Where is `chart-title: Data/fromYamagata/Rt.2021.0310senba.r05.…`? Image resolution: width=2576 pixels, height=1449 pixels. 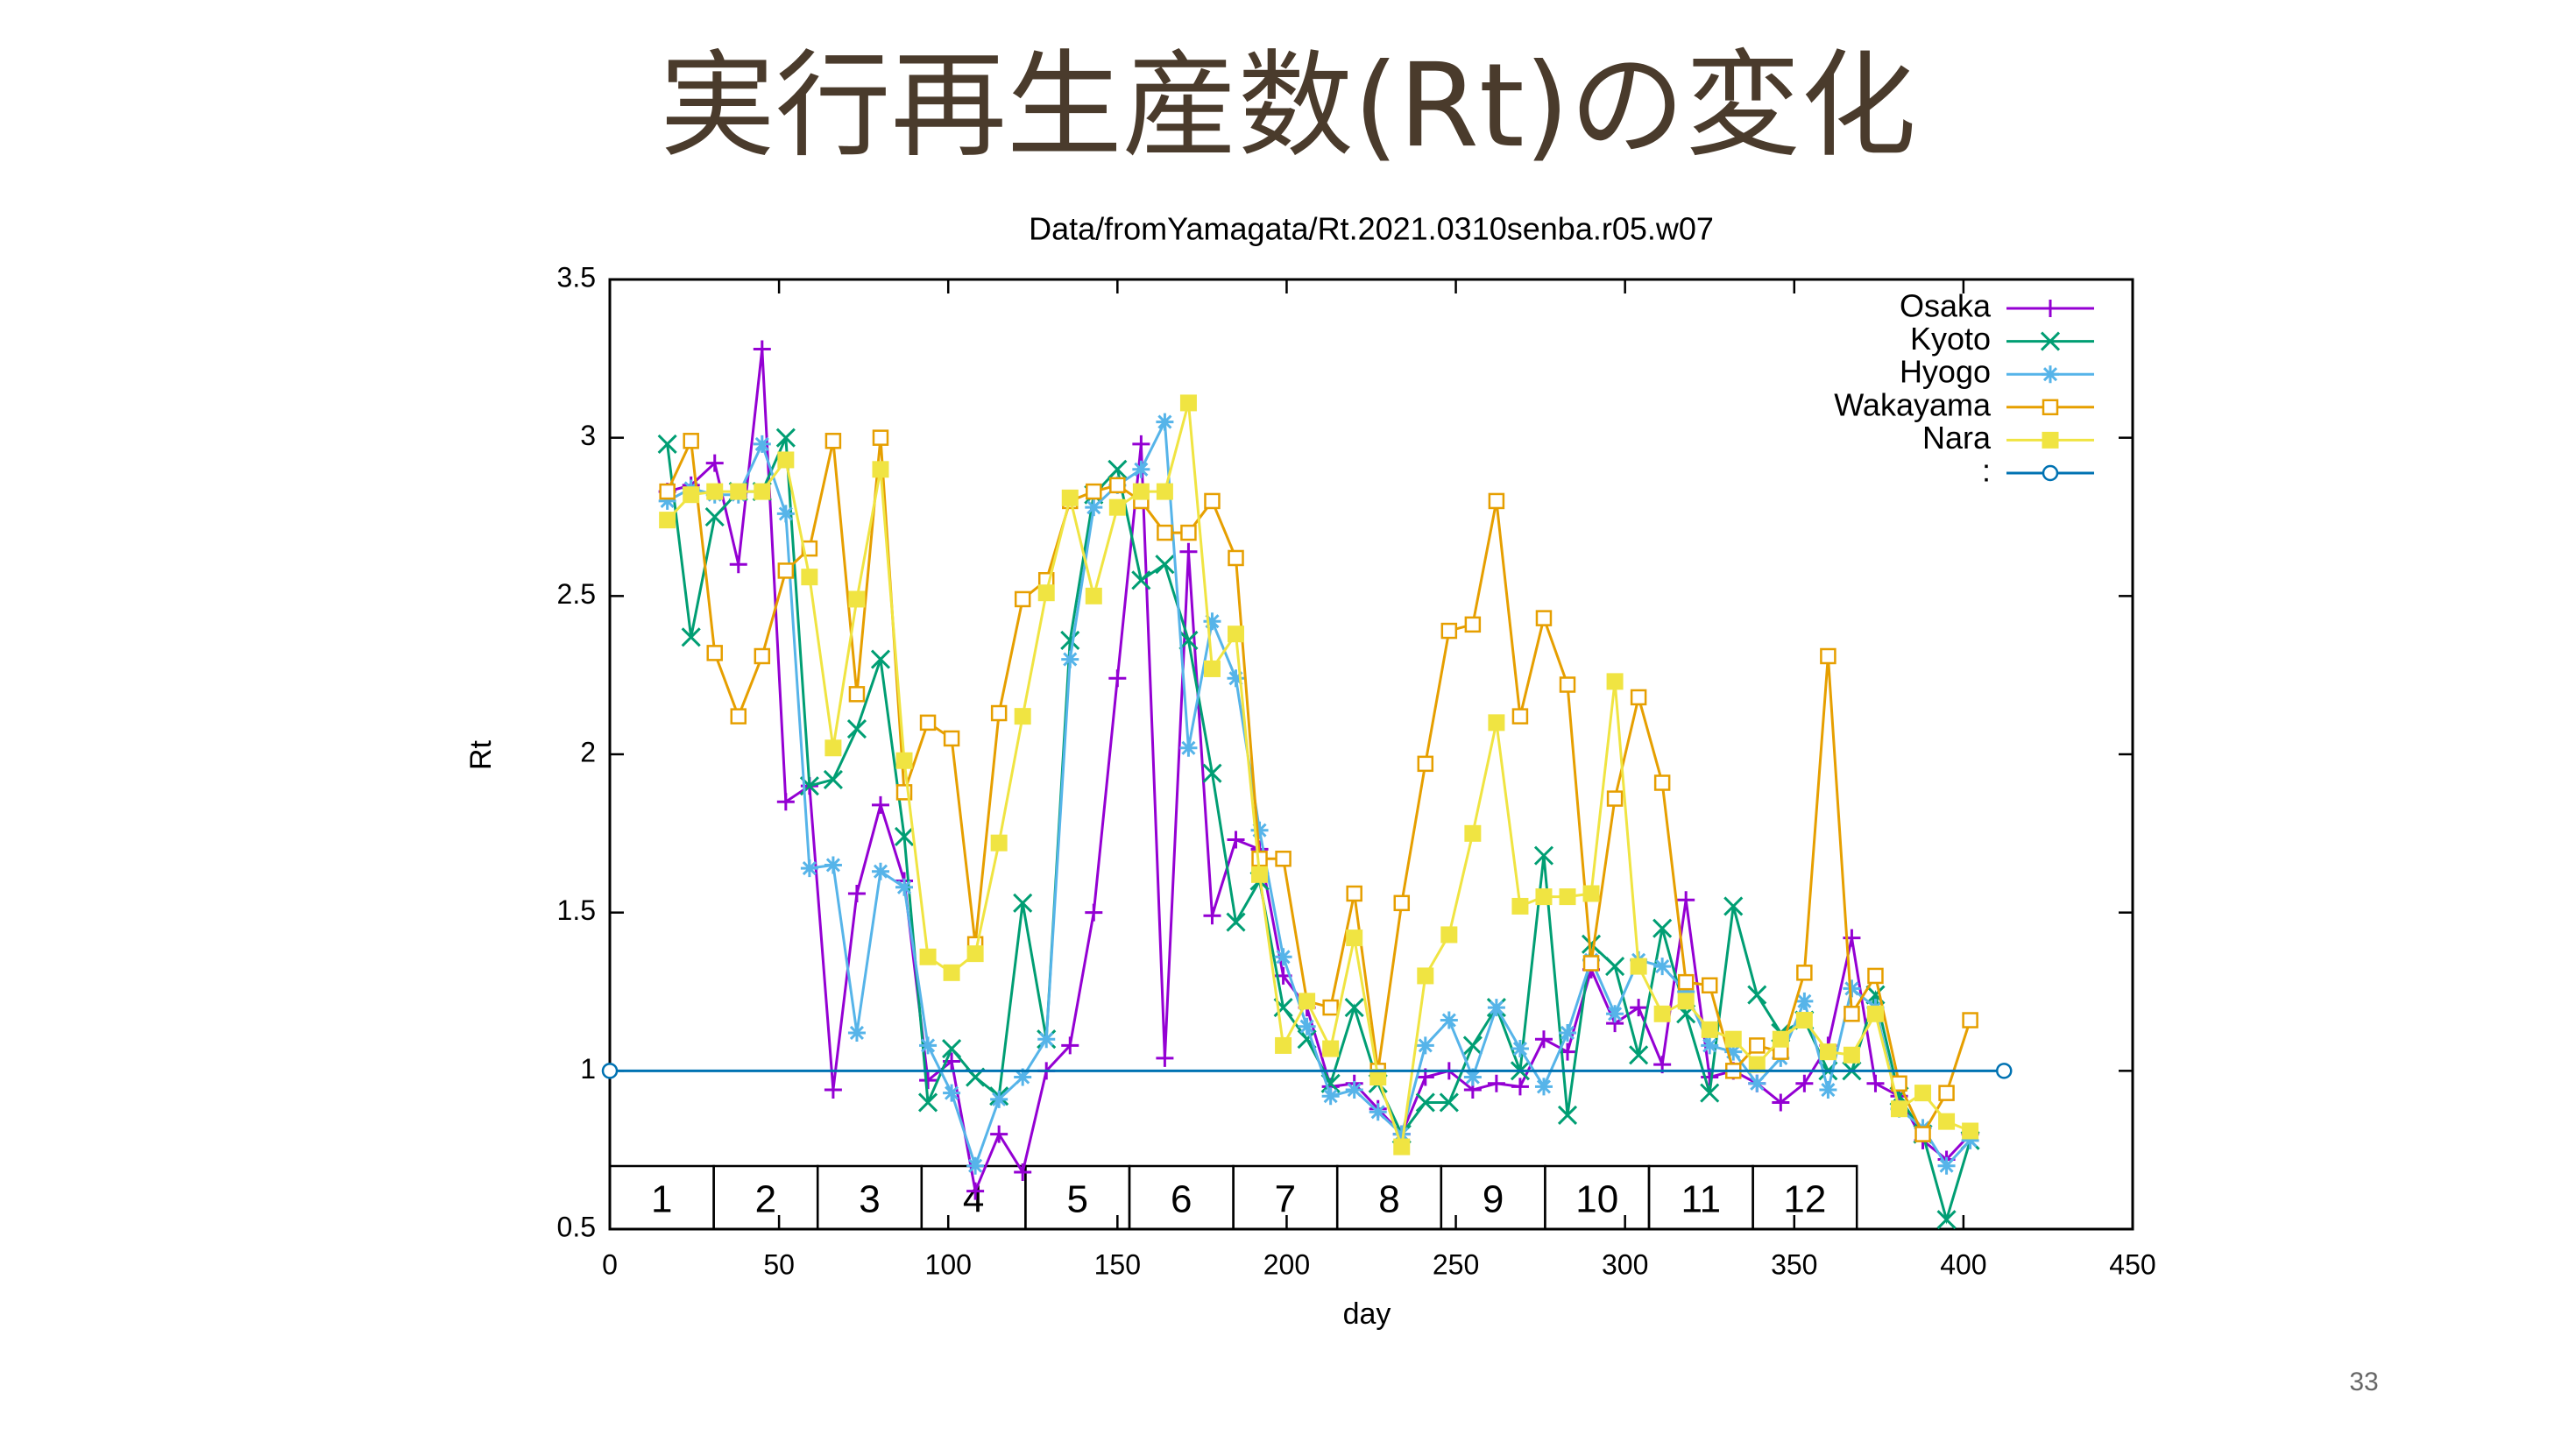 chart-title: Data/fromYamagata/Rt.2021.0310senba.r05.… is located at coordinates (1371, 229).